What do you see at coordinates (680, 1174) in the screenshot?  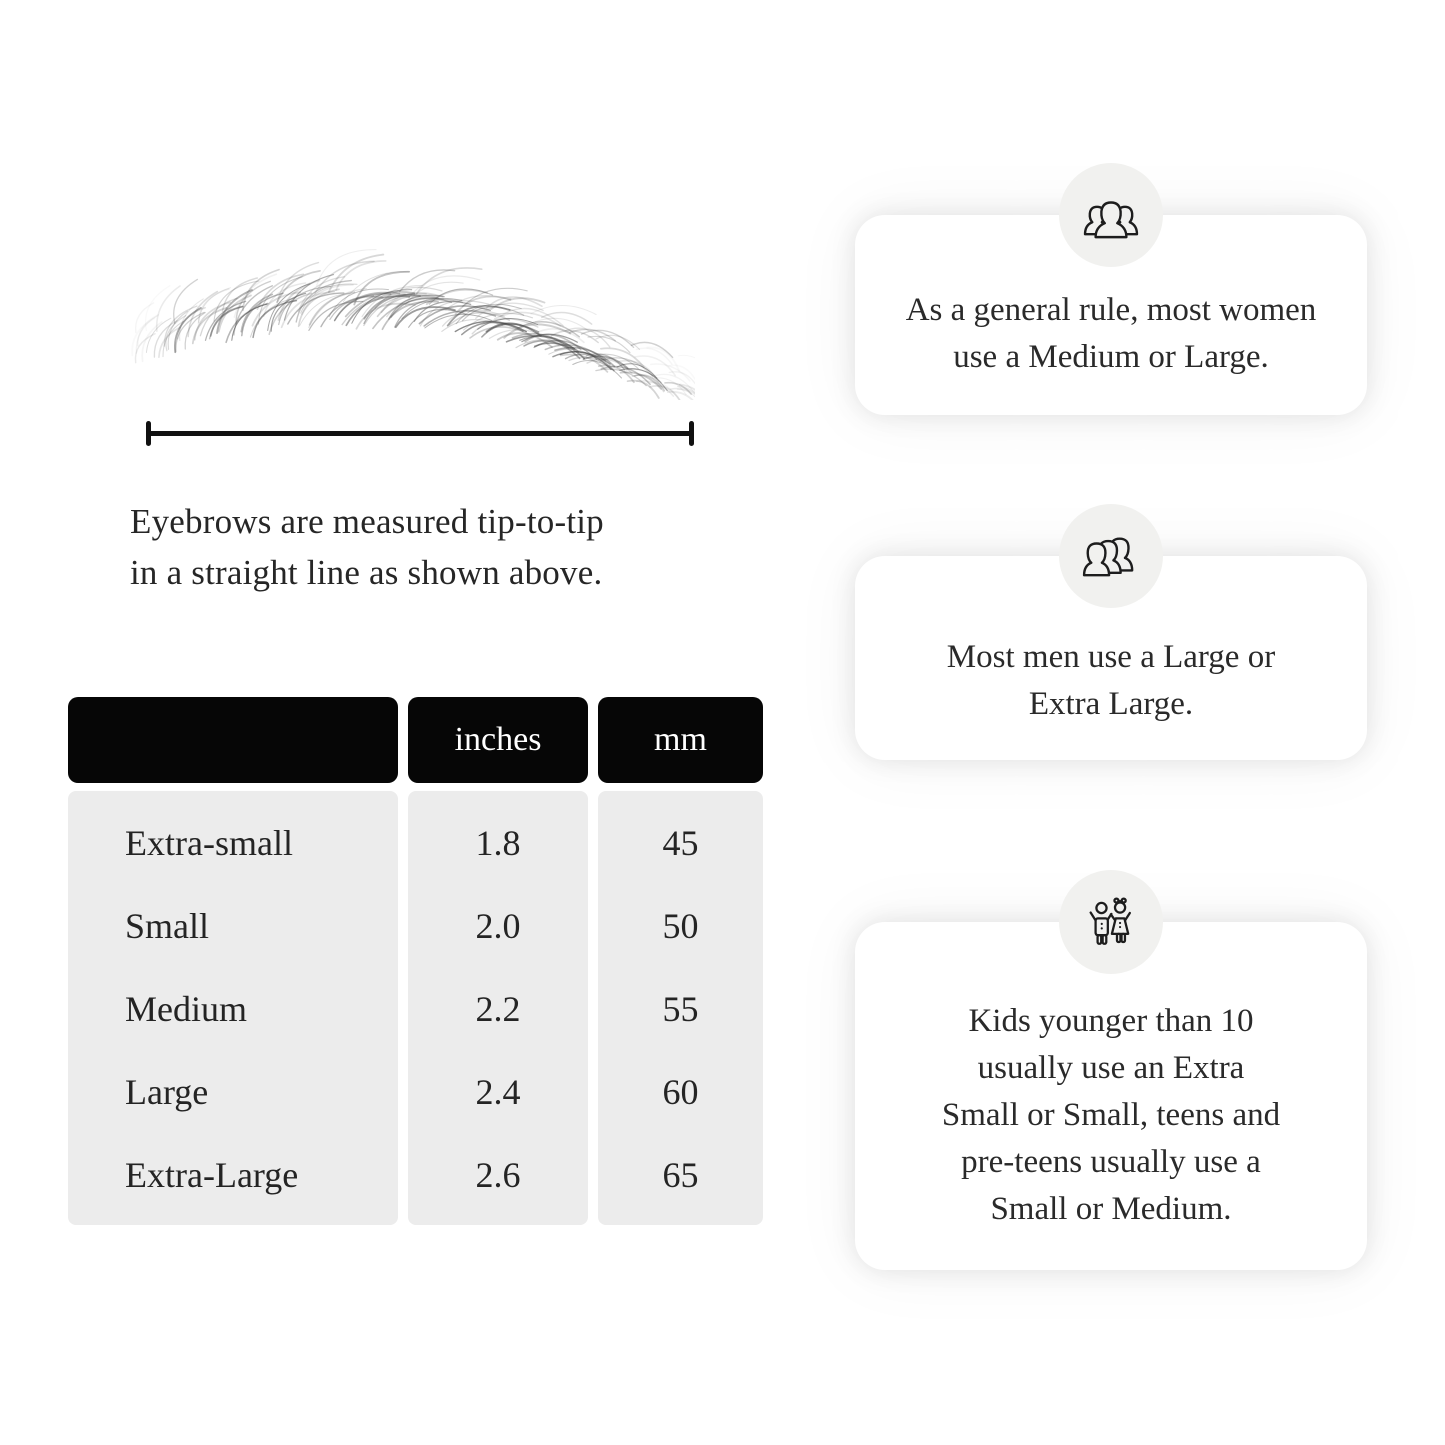 I see `table-cell-mm: 65` at bounding box center [680, 1174].